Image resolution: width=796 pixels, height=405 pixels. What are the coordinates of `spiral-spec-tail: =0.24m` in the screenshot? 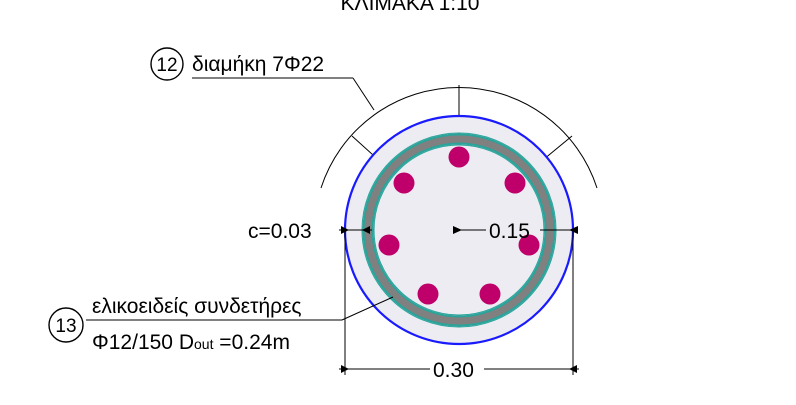 It's located at (251, 342).